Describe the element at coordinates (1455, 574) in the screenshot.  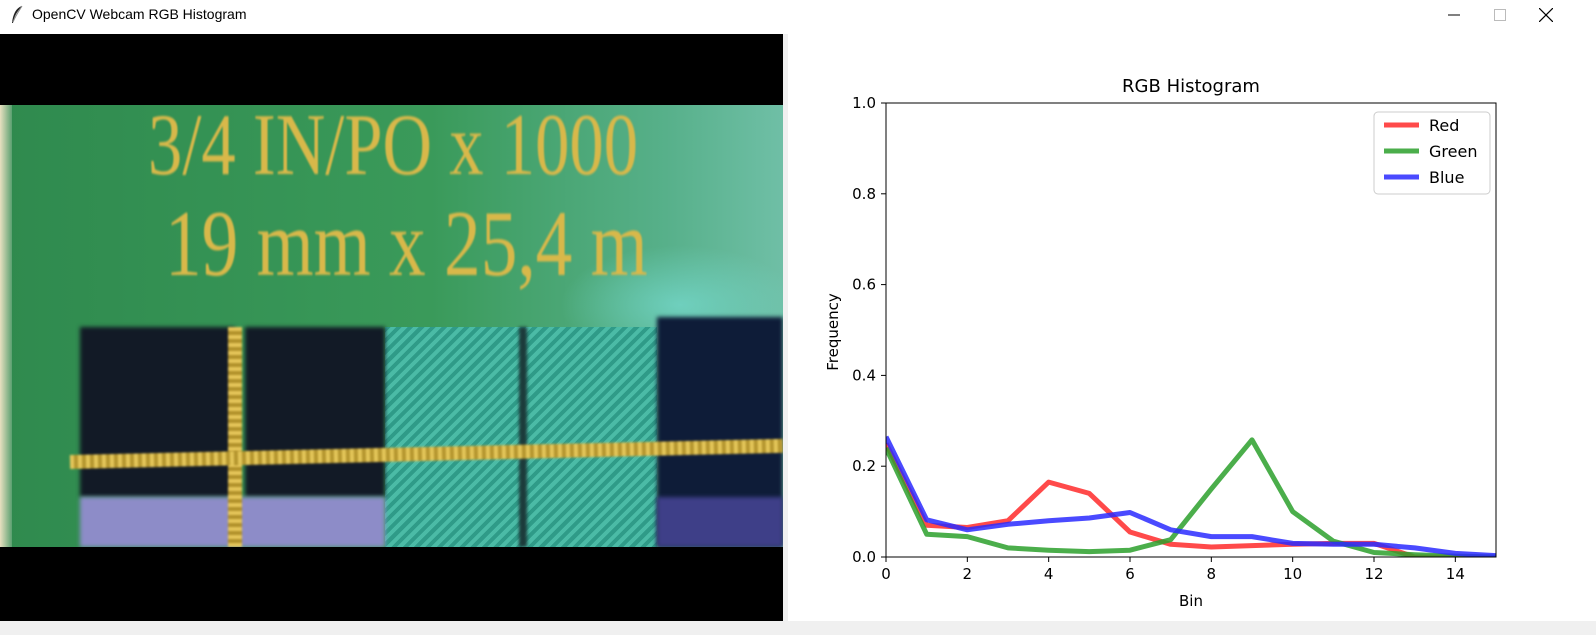
I see `x-tick-label: 14` at that location.